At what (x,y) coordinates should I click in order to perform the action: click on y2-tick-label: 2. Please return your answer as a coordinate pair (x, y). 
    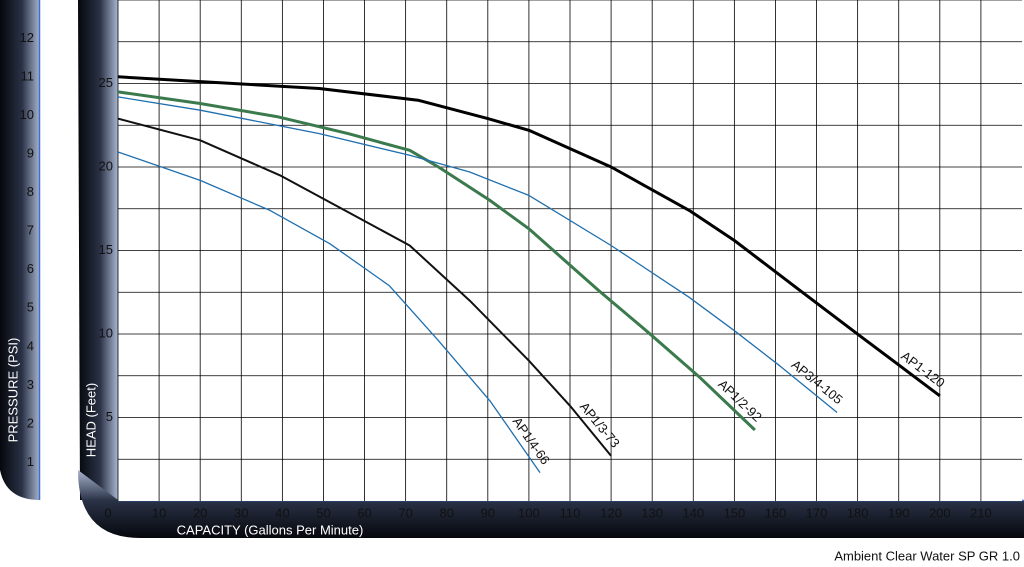
    Looking at the image, I should click on (30, 422).